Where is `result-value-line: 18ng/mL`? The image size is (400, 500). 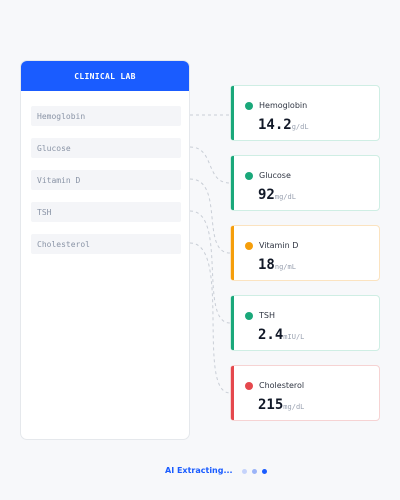
result-value-line: 18ng/mL is located at coordinates (277, 263).